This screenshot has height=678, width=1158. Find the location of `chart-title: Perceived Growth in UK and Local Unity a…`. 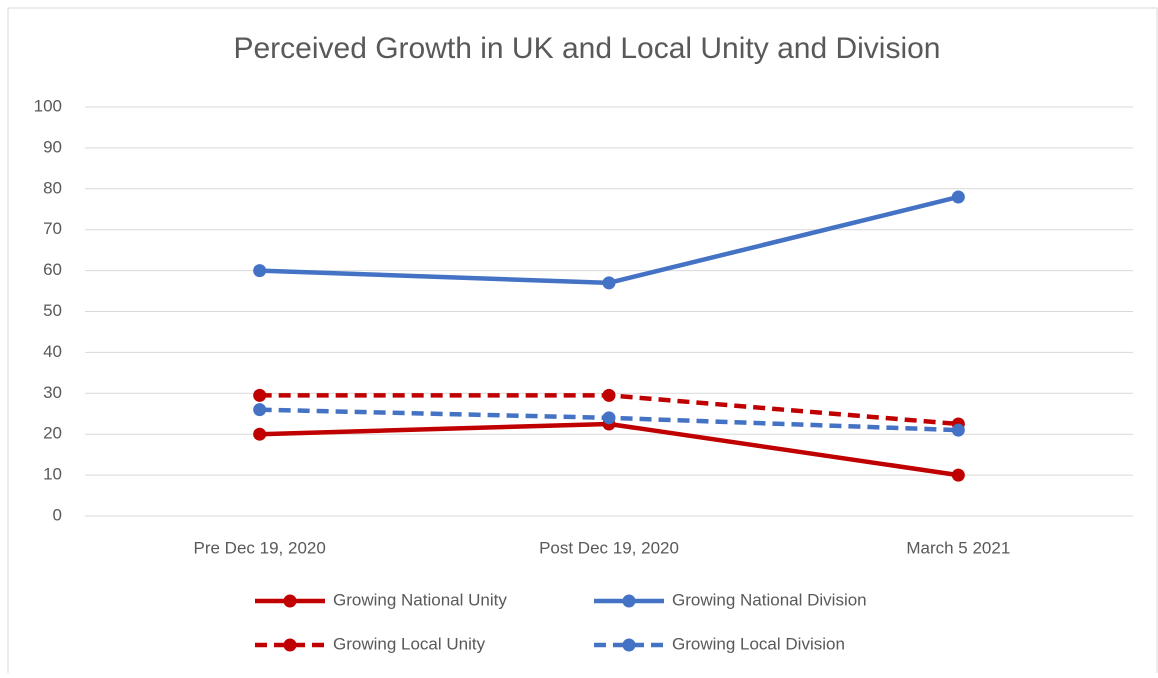

chart-title: Perceived Growth in UK and Local Unity a… is located at coordinates (586, 48).